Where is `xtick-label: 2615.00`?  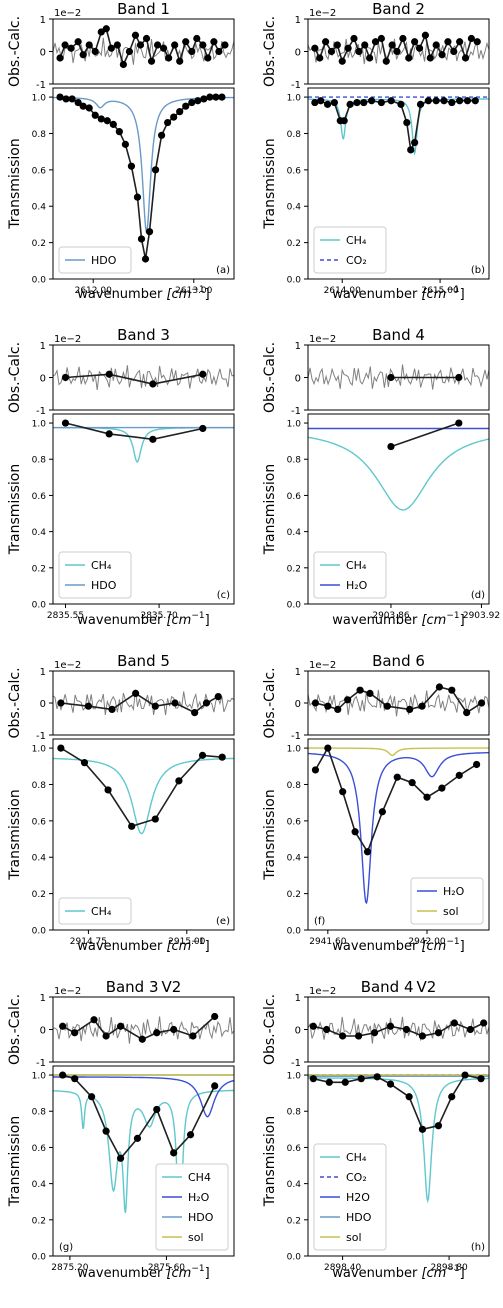
xtick-label: 2615.00 is located at coordinates (439, 291).